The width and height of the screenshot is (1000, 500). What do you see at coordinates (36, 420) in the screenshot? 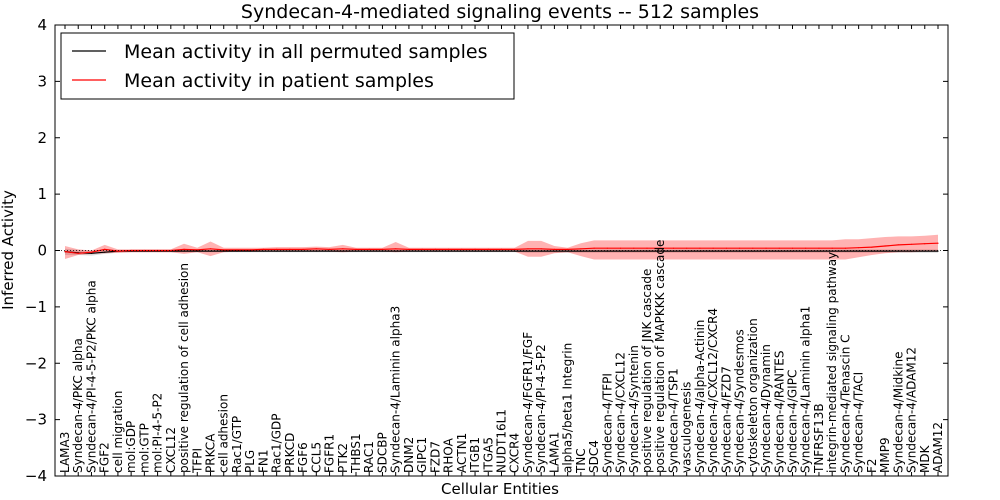
I see `y-tick-label-7: −3` at bounding box center [36, 420].